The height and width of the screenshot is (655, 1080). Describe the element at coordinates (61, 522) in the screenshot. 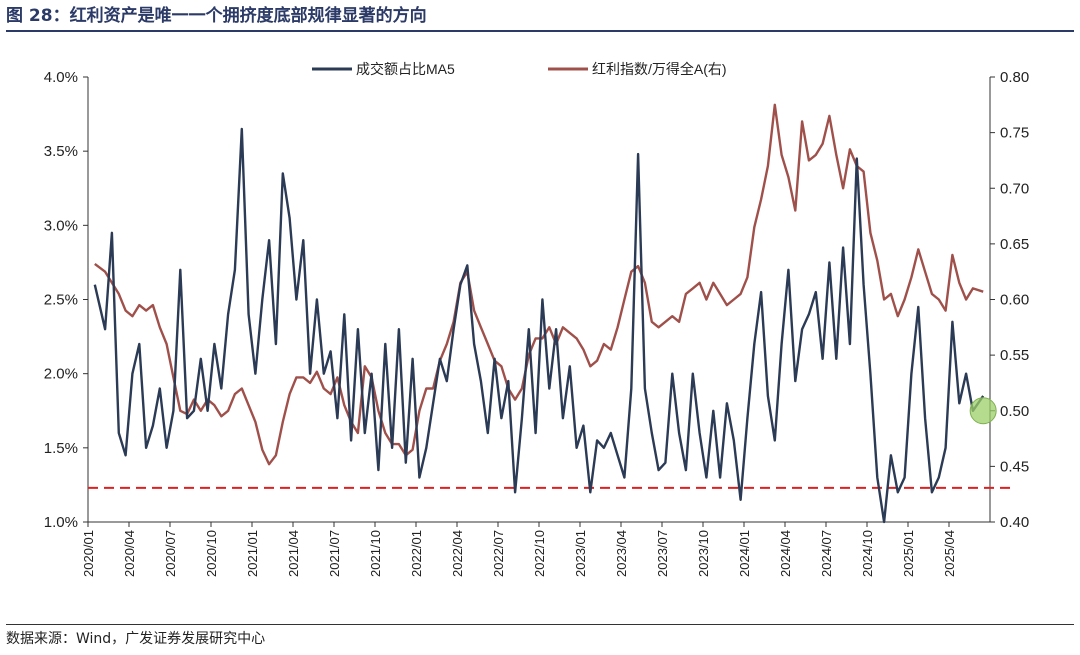

I see `left-y-tick-label: 1.0%` at that location.